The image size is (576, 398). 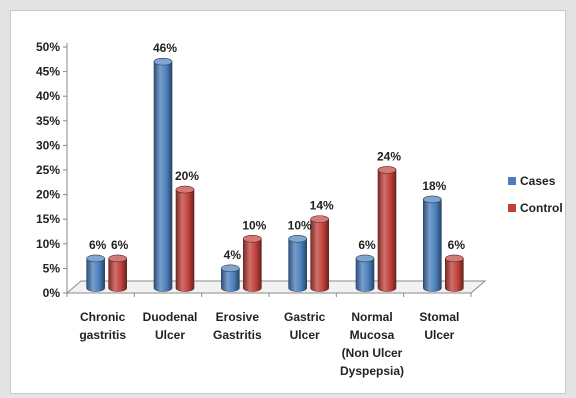 I want to click on data-label: 20%, so click(x=187, y=176).